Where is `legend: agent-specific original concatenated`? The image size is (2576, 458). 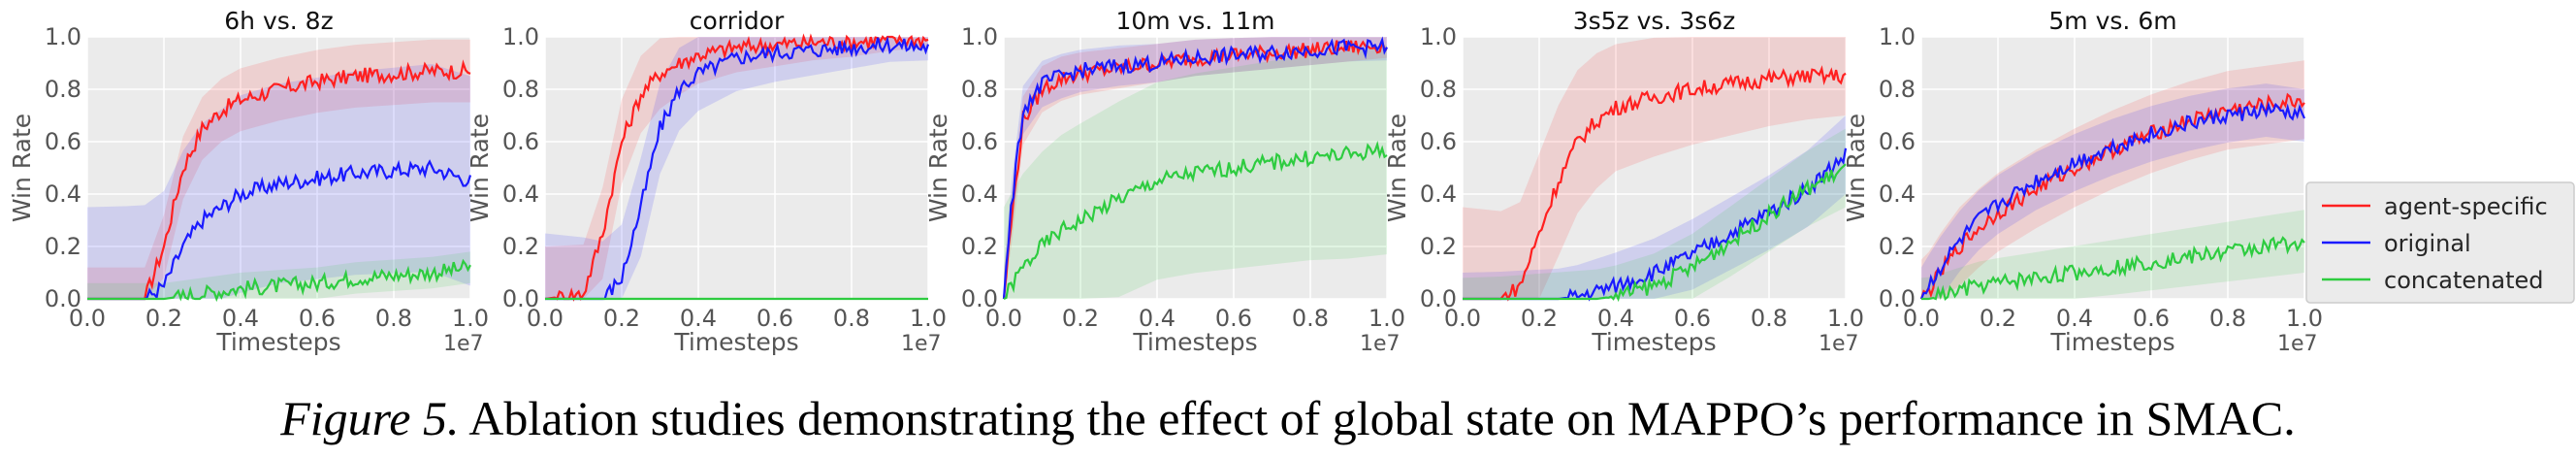
legend: agent-specific original concatenated is located at coordinates (2440, 242).